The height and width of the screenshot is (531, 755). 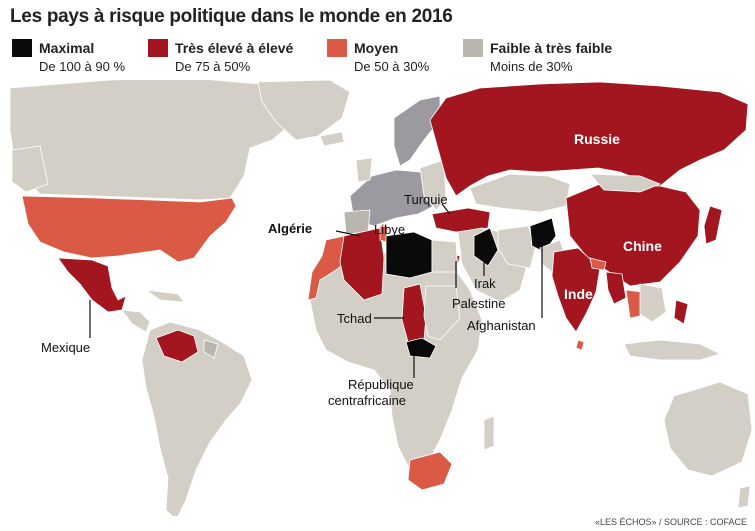 What do you see at coordinates (332, 139) in the screenshot?
I see `iceland` at bounding box center [332, 139].